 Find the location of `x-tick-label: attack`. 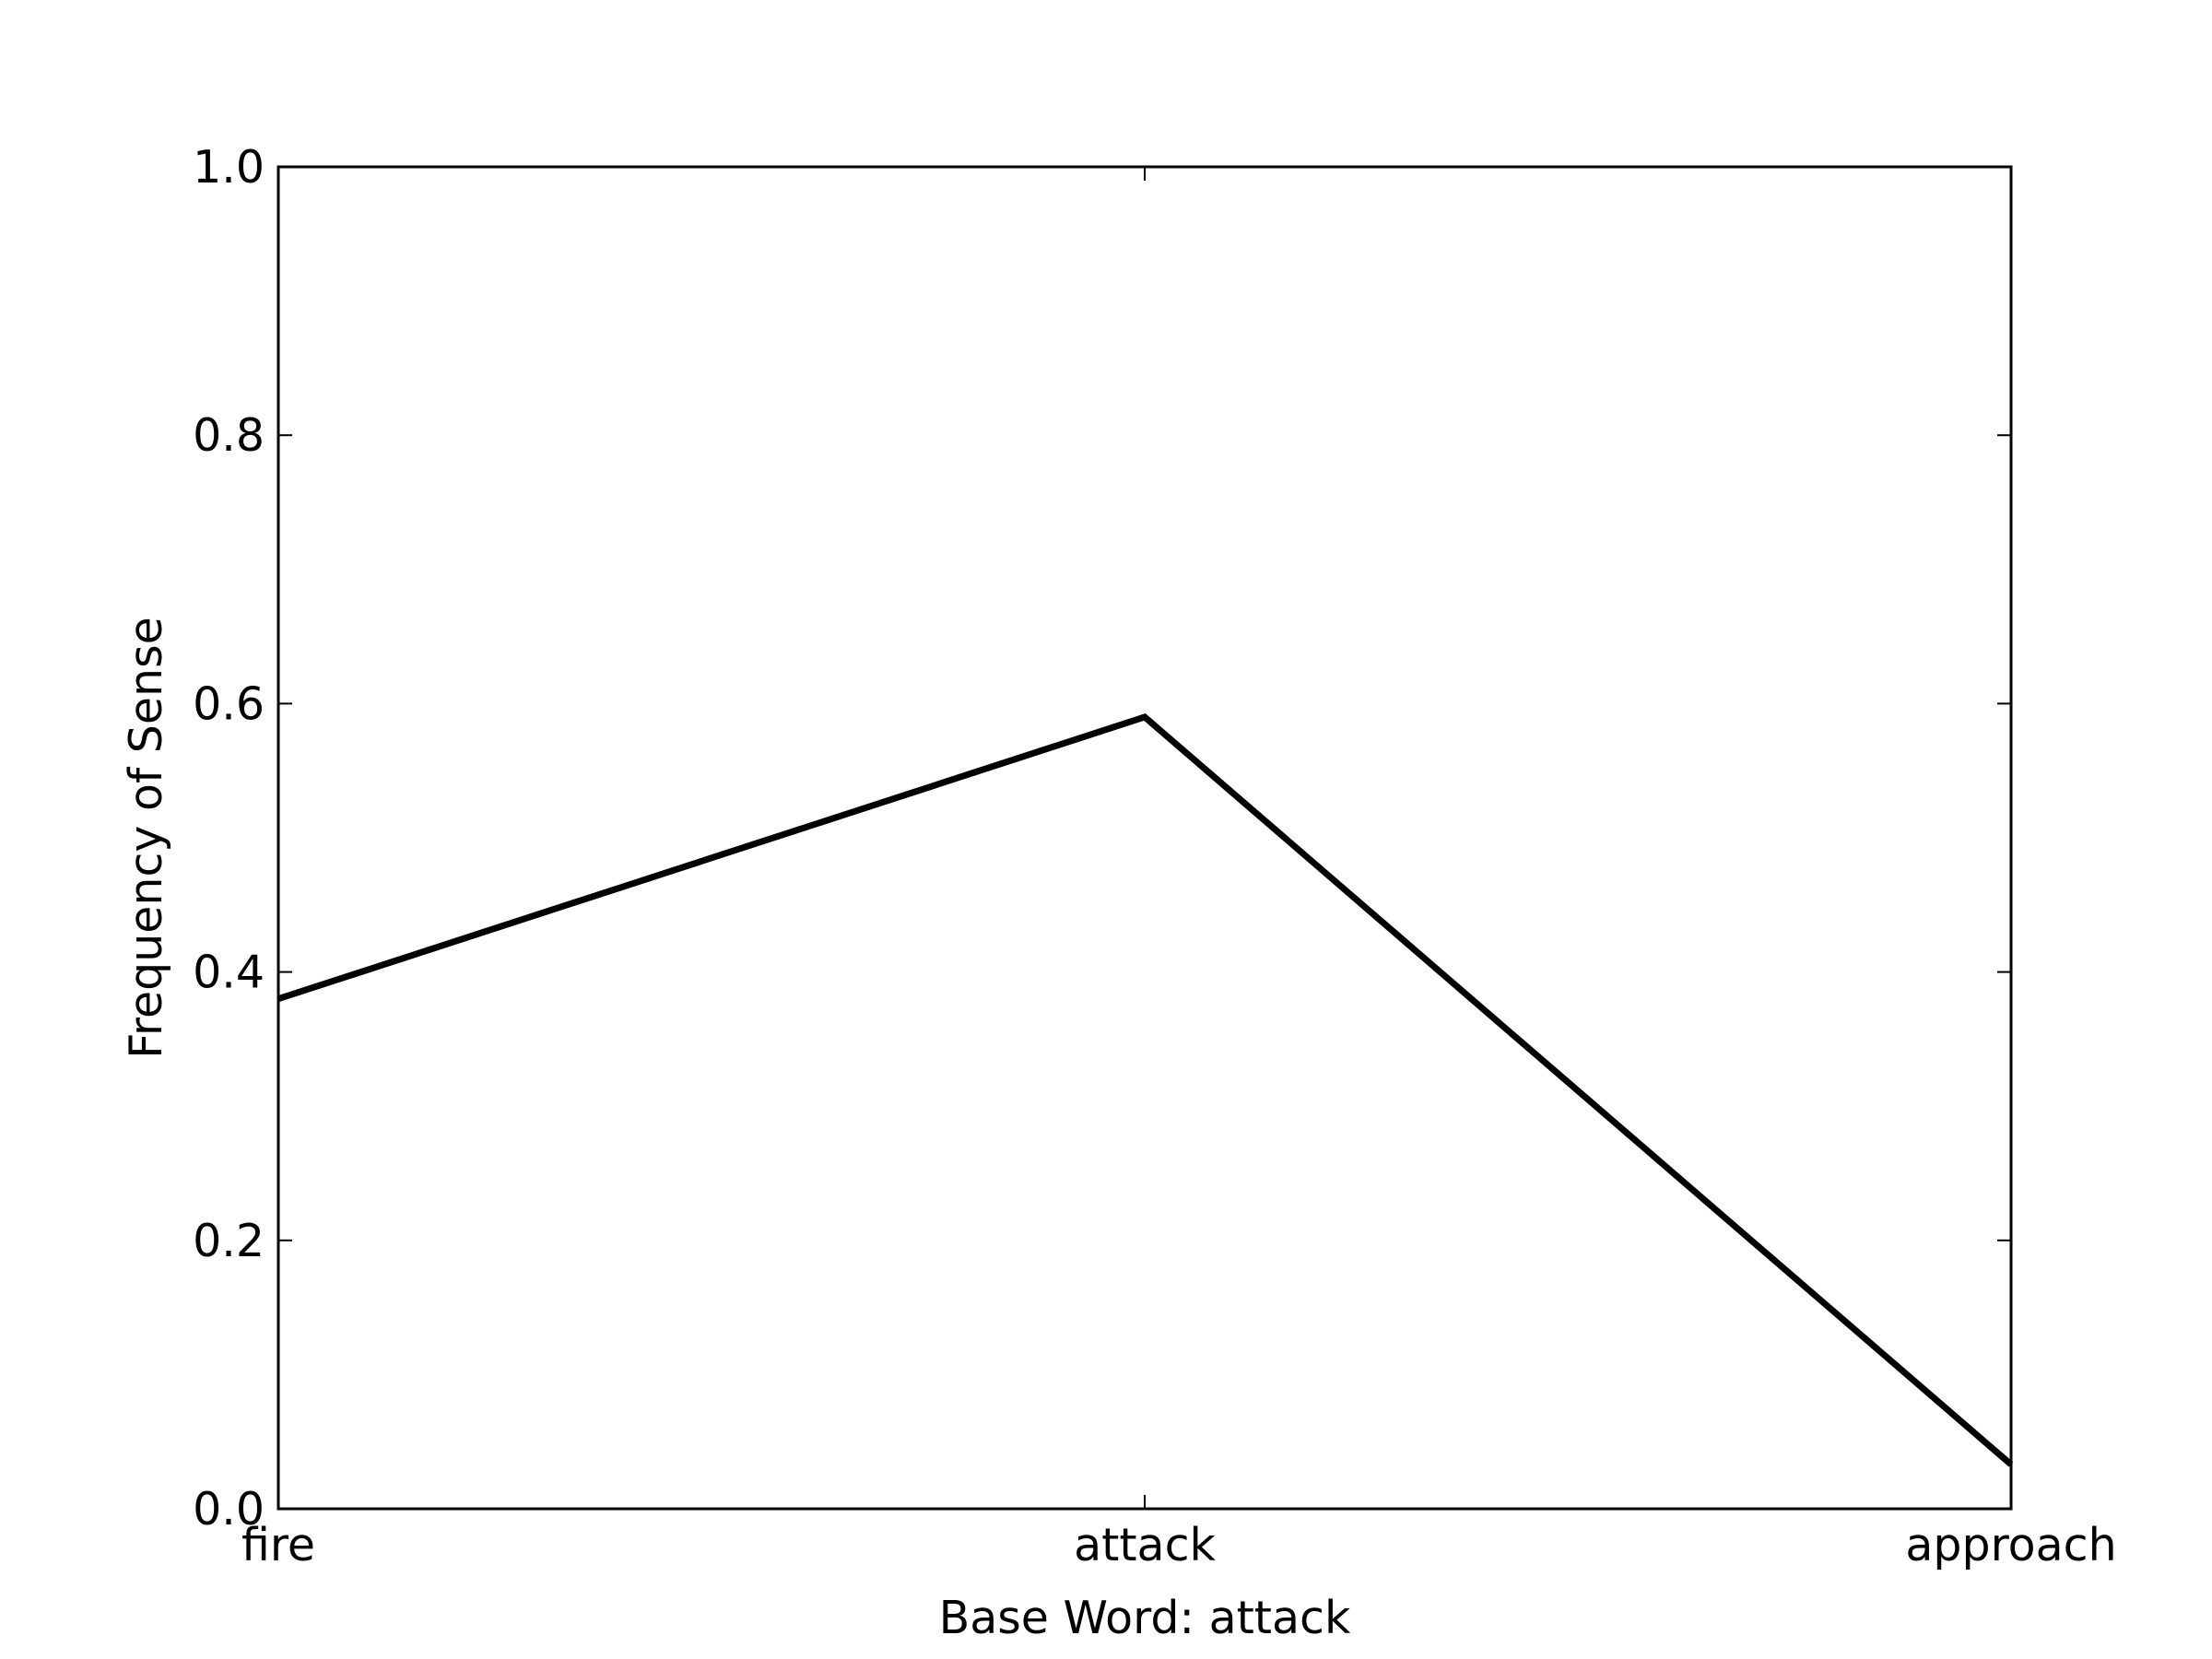

x-tick-label: attack is located at coordinates (1145, 1545).